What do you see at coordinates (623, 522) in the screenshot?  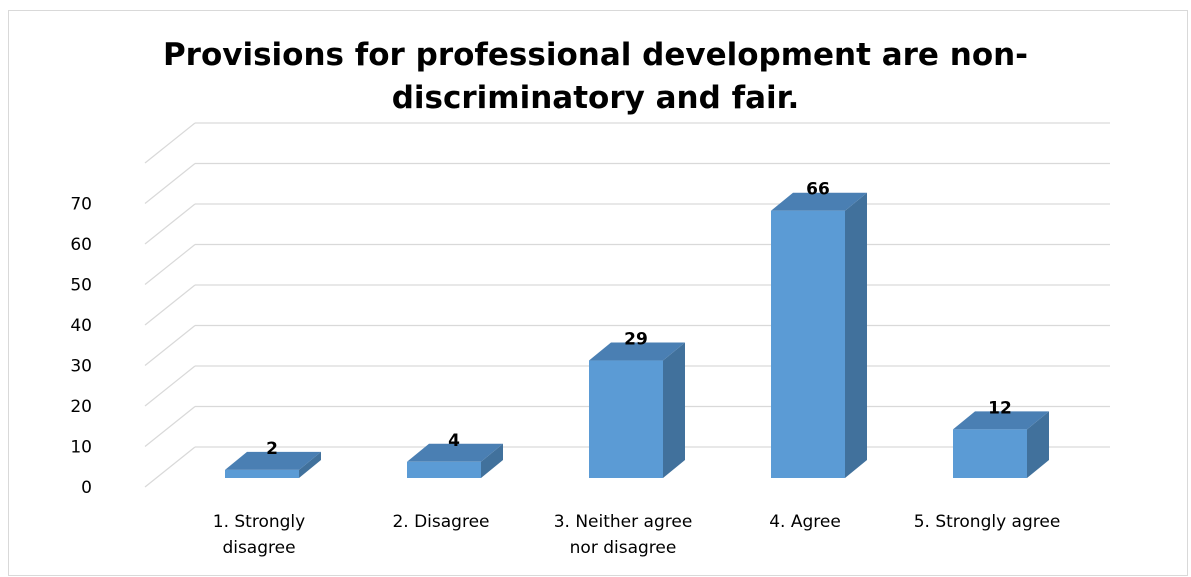 I see `category-label: 3. Neither agree` at bounding box center [623, 522].